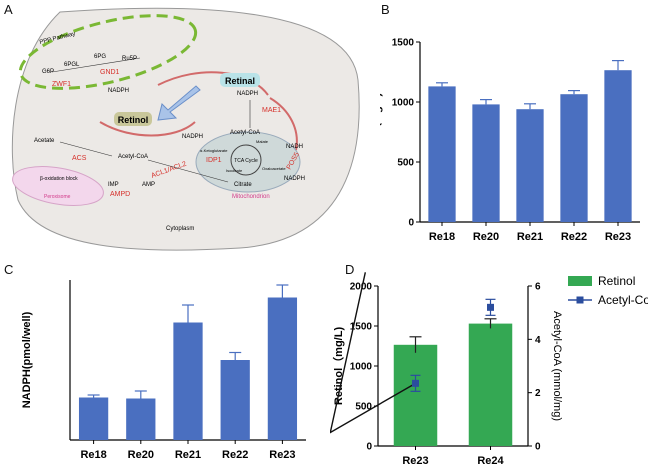 This screenshot has width=651, height=471. I want to click on chart-c-bar-Re21, so click(188, 381).